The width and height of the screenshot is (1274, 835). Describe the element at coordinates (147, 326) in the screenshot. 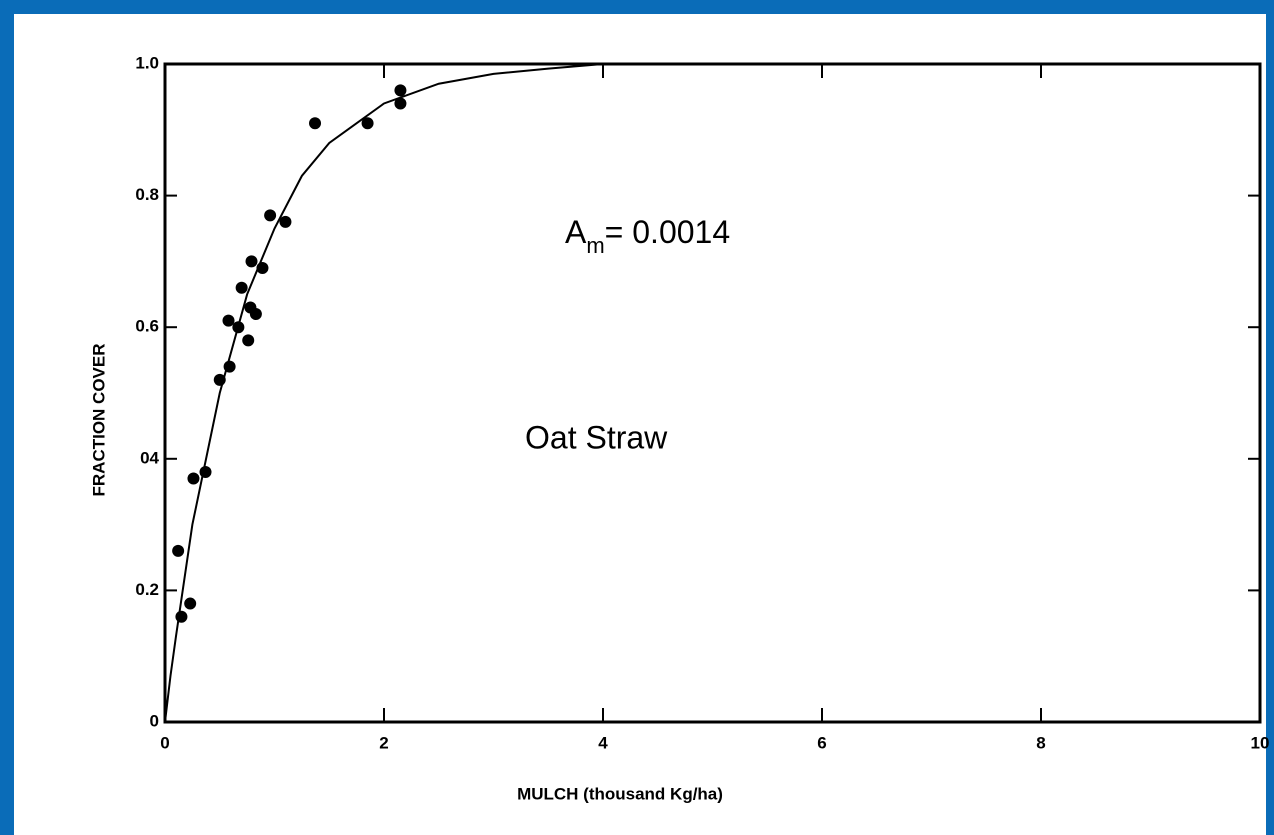

I see `y-tick-label: 0.6` at that location.